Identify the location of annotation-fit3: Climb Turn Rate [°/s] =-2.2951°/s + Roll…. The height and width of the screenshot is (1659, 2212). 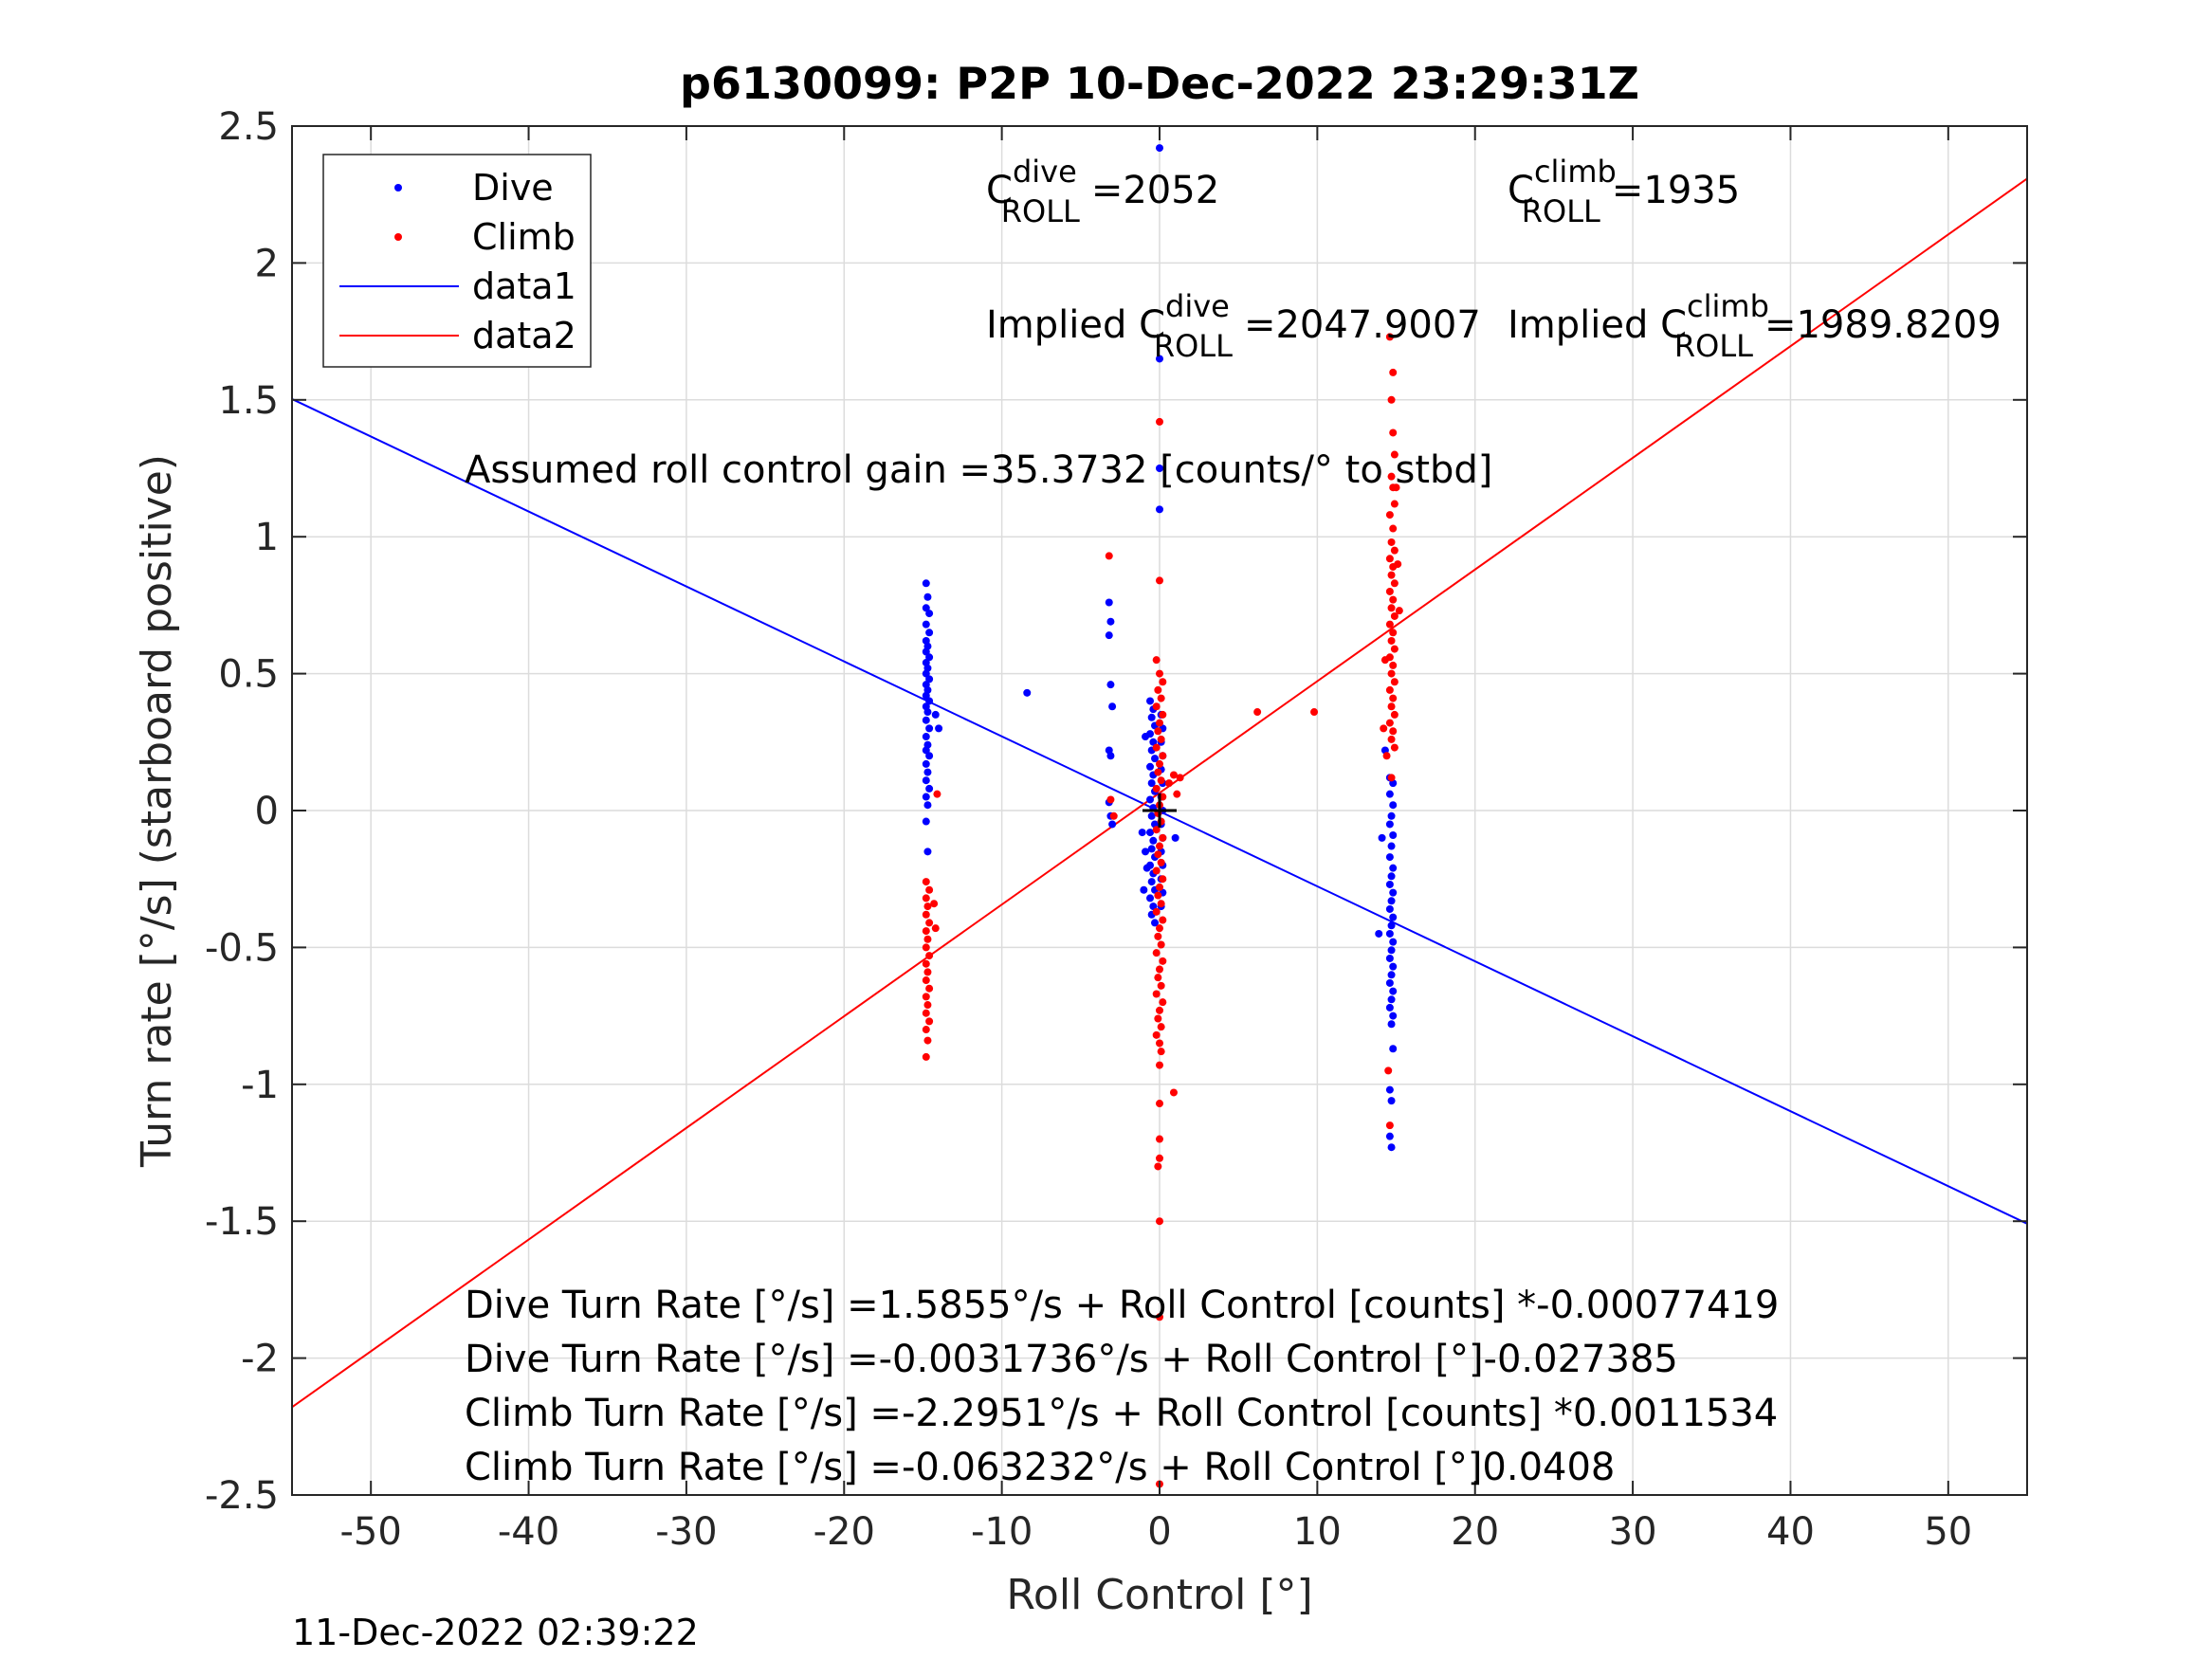
(1121, 1413).